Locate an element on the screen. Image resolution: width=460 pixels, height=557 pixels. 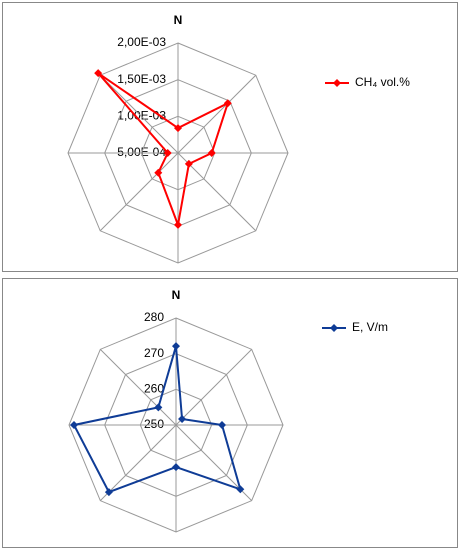
r-tick-label: 2,00E-03 is located at coordinates (141, 42).